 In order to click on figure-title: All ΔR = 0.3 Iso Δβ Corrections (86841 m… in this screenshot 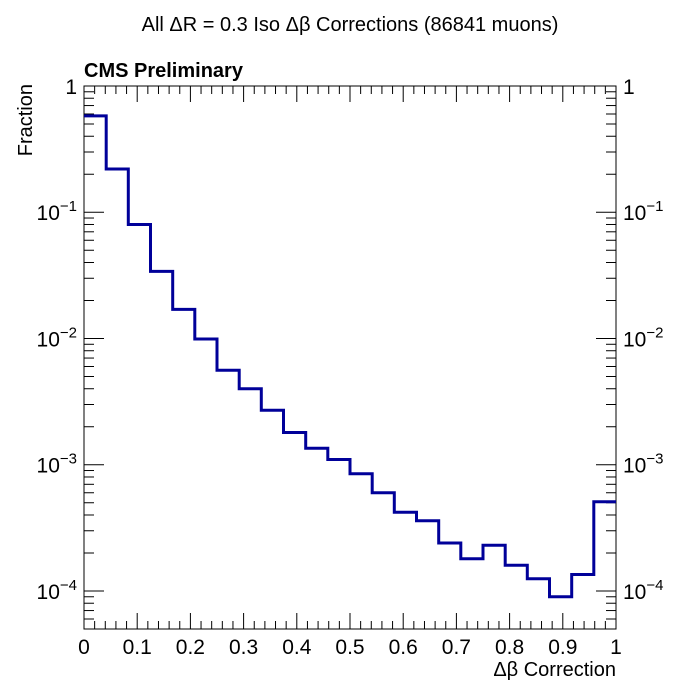, I will do `click(350, 25)`.